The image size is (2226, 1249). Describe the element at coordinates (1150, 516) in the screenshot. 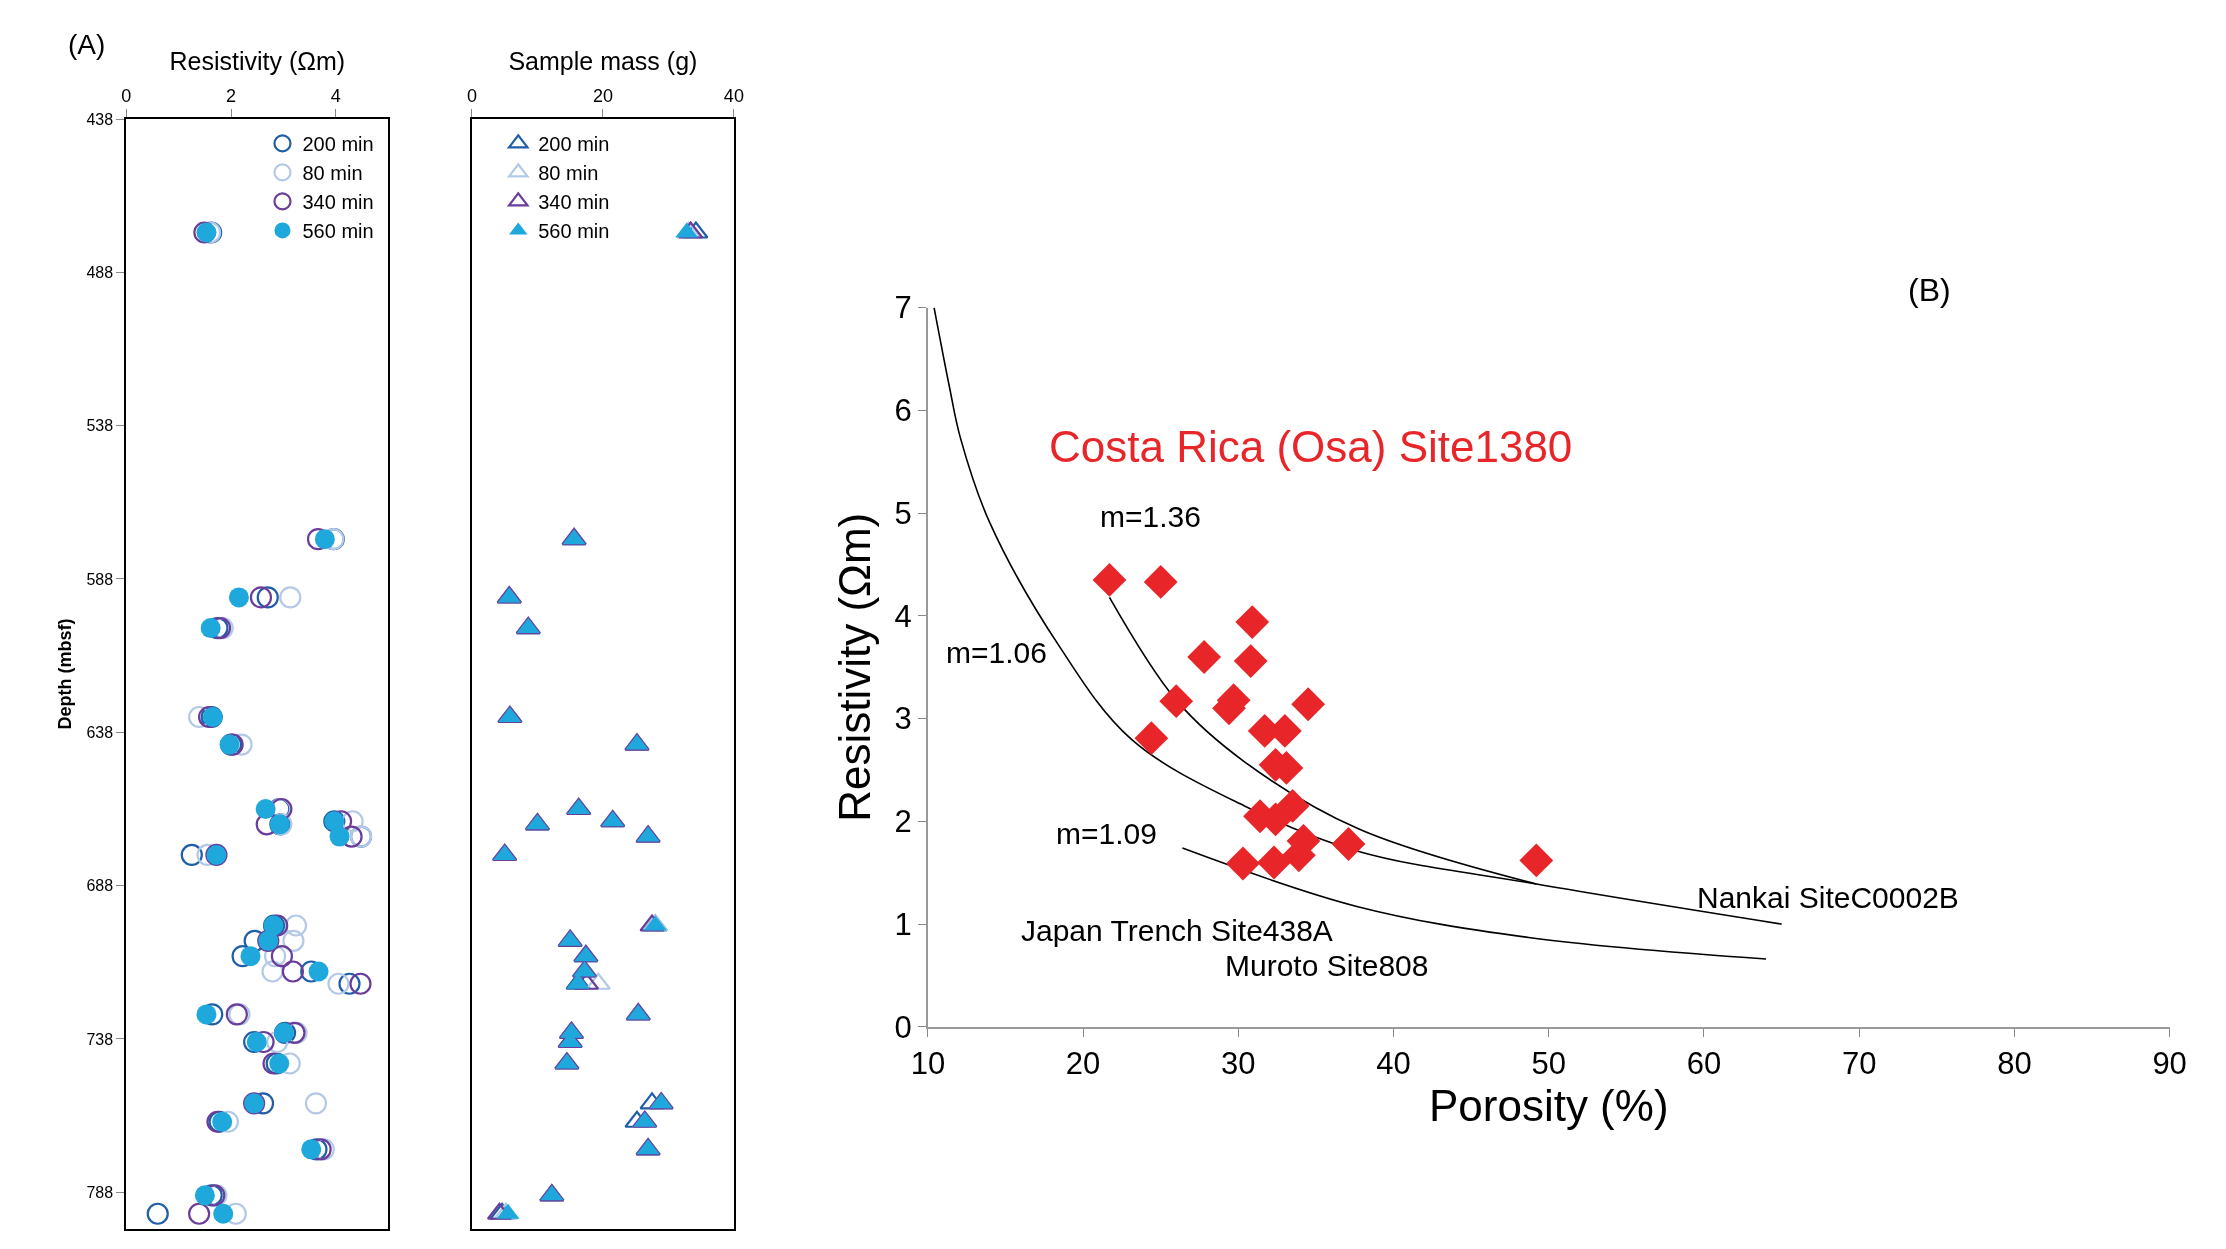

I see `annotation: m=1.36` at that location.